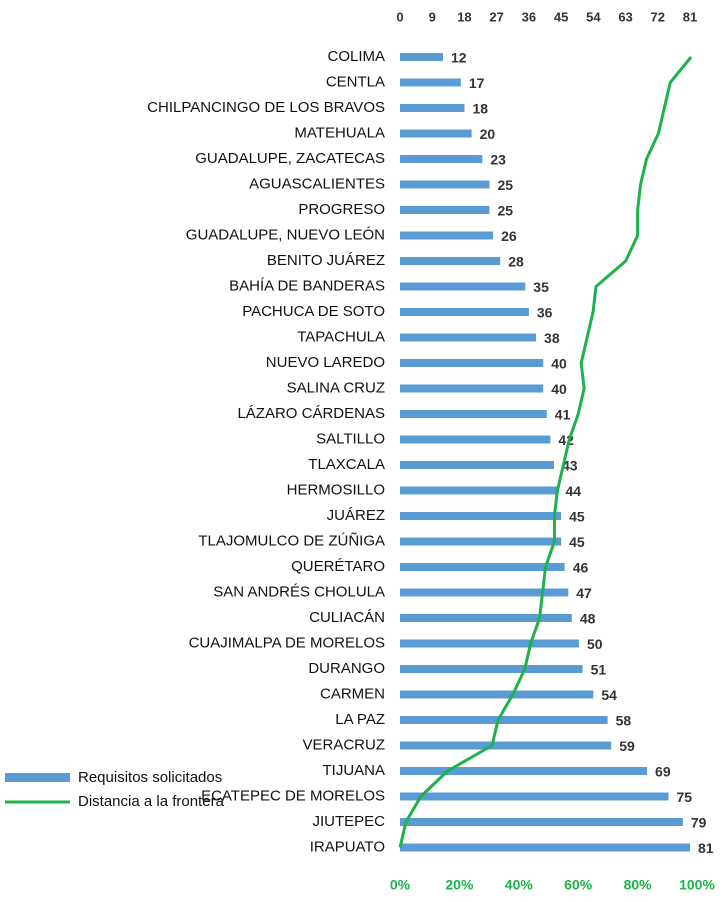 The height and width of the screenshot is (902, 725). What do you see at coordinates (338, 566) in the screenshot?
I see `category-label: QUERÉTARO` at bounding box center [338, 566].